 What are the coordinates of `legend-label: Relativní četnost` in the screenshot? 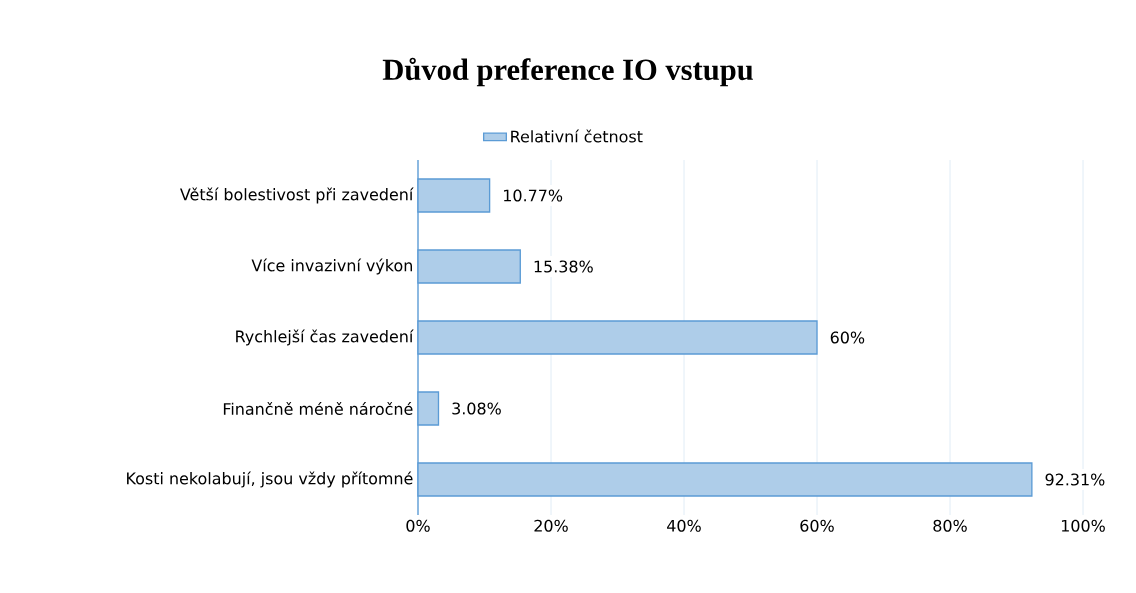 It's located at (577, 136).